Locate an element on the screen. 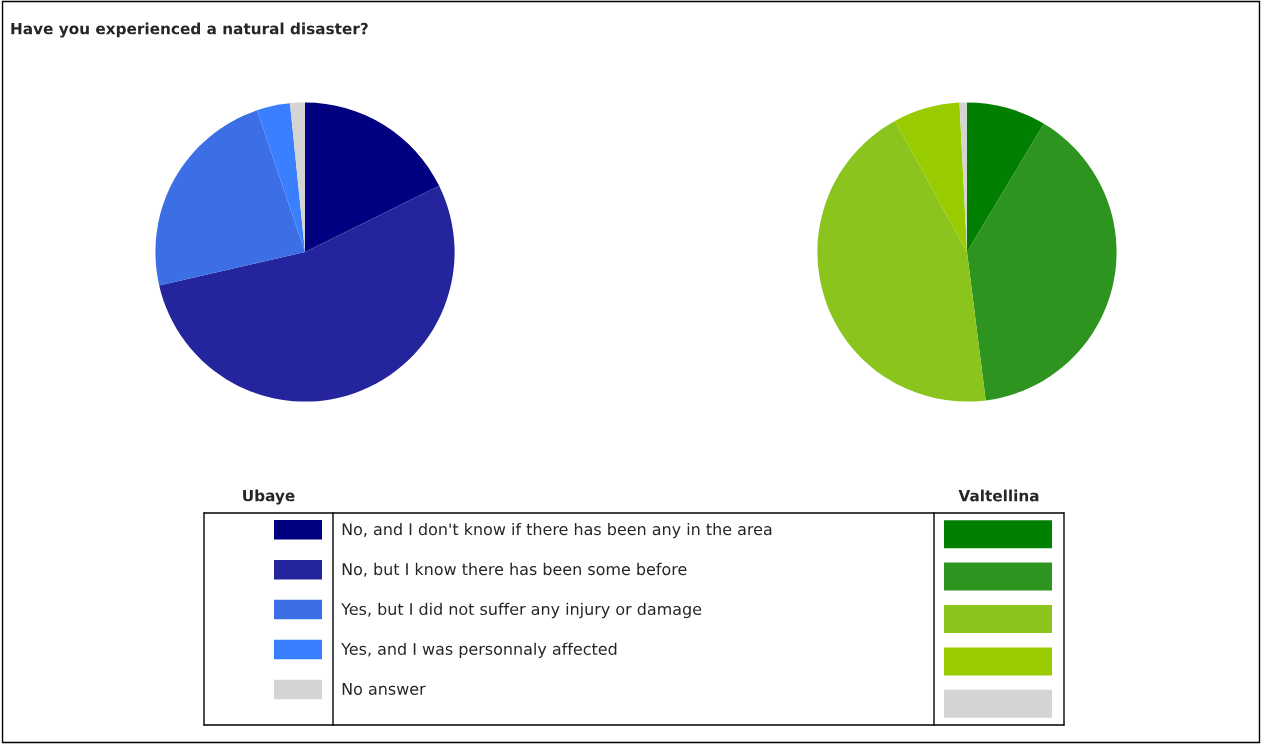 This screenshot has width=1262, height=744. legend-label: No, but I know there has been some before is located at coordinates (514, 569).